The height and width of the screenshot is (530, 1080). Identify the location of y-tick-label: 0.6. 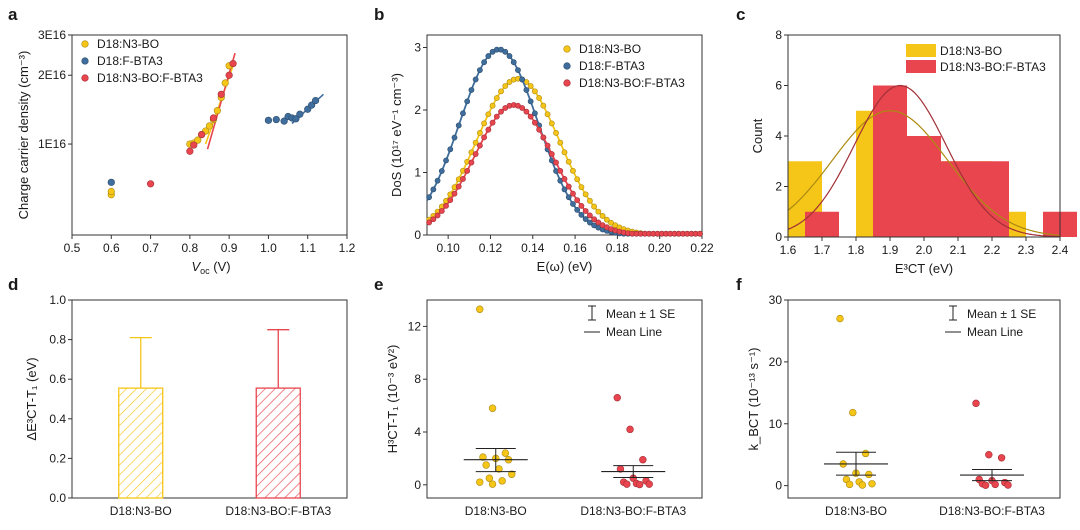
(57, 379).